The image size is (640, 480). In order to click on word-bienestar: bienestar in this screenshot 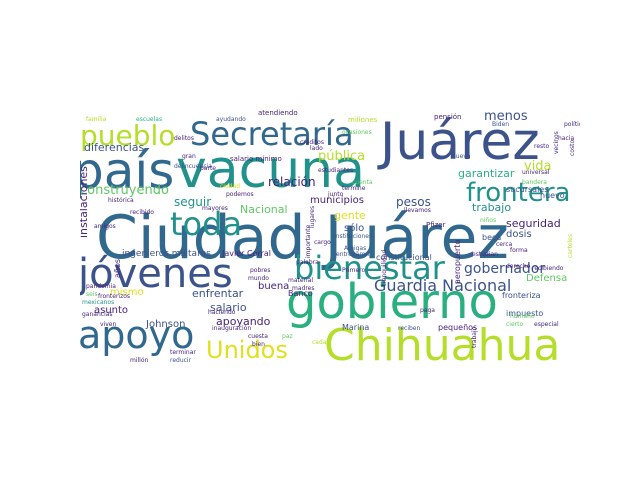, I will do `click(369, 268)`.